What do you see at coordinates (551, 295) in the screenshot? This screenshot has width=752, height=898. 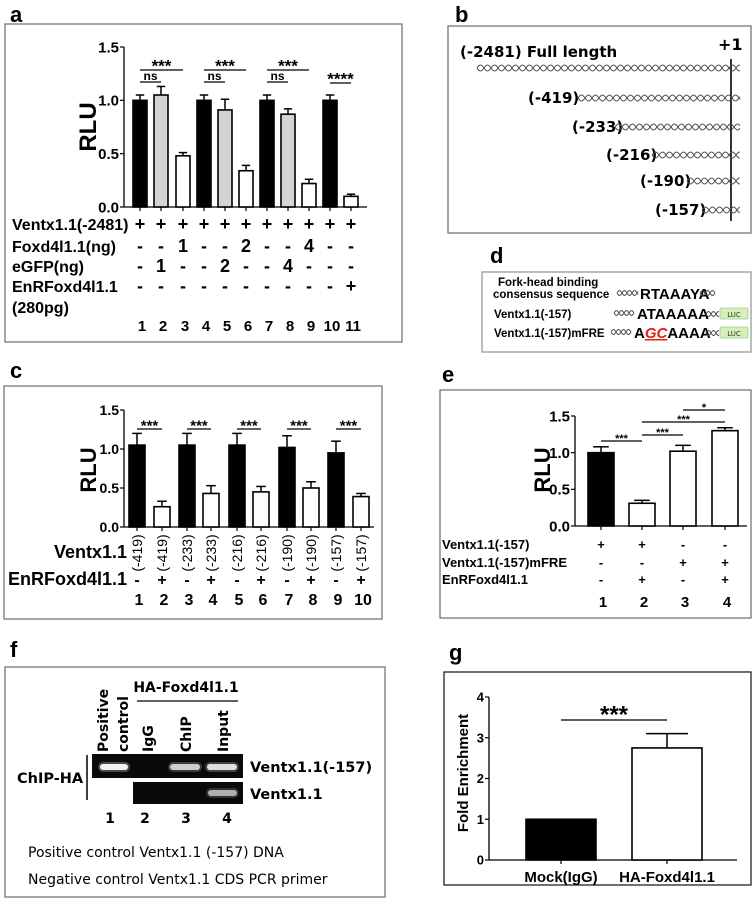 I see `consensus-label-line2: consensus sequence` at bounding box center [551, 295].